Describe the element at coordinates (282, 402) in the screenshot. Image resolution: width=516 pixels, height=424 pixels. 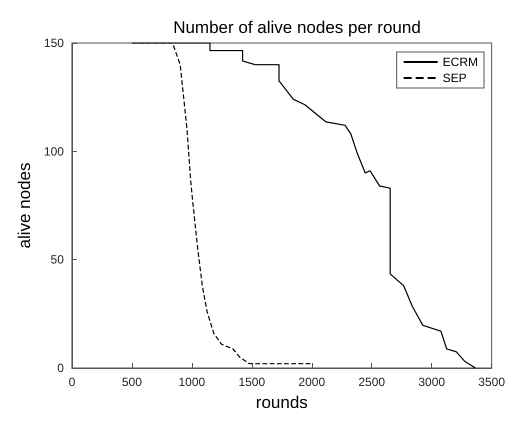
I see `x-axis-title: rounds` at that location.